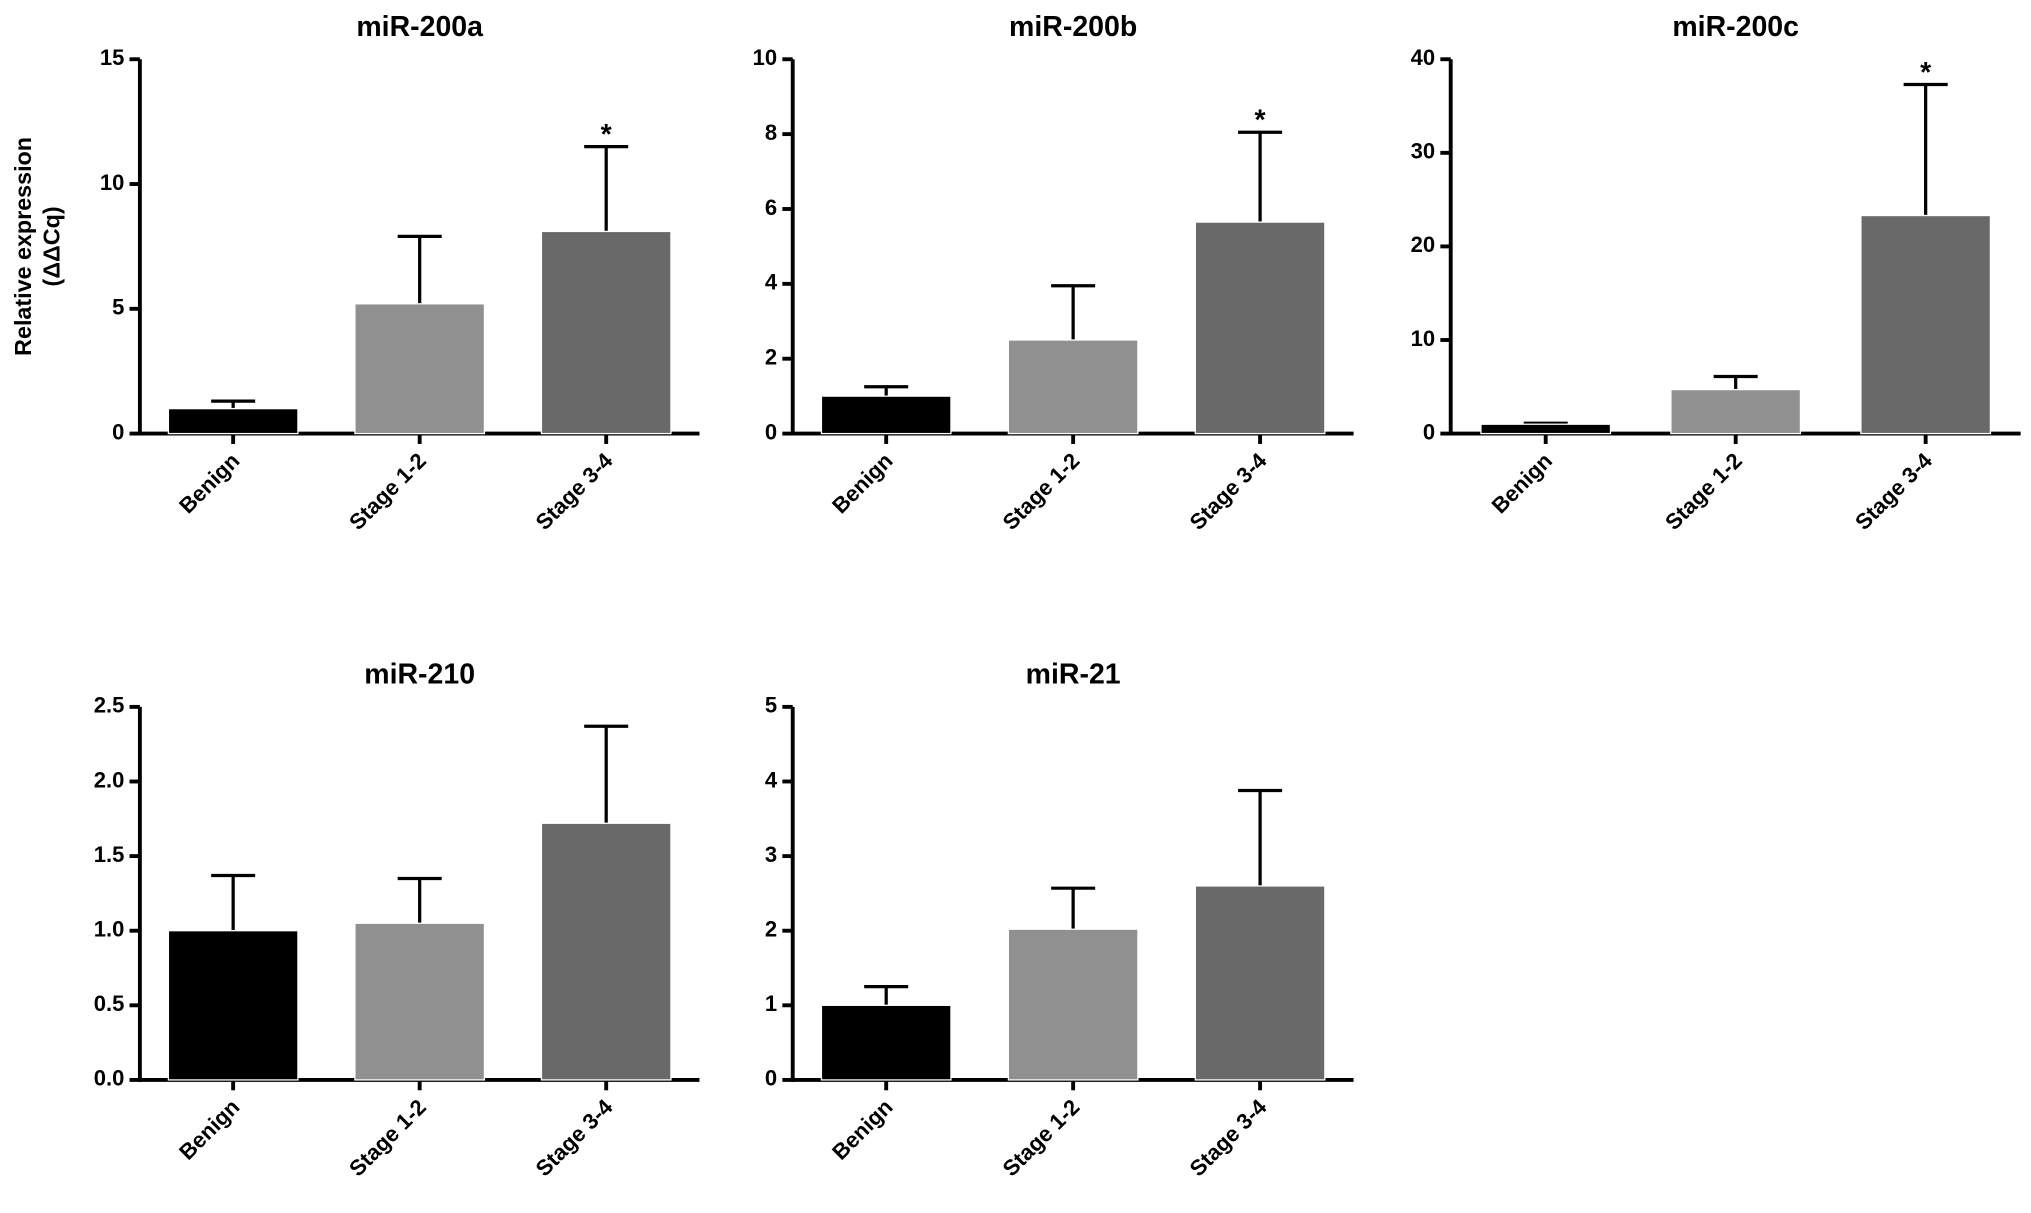 Image resolution: width=2031 pixels, height=1213 pixels. I want to click on y-tick-label: 2.0, so click(109, 779).